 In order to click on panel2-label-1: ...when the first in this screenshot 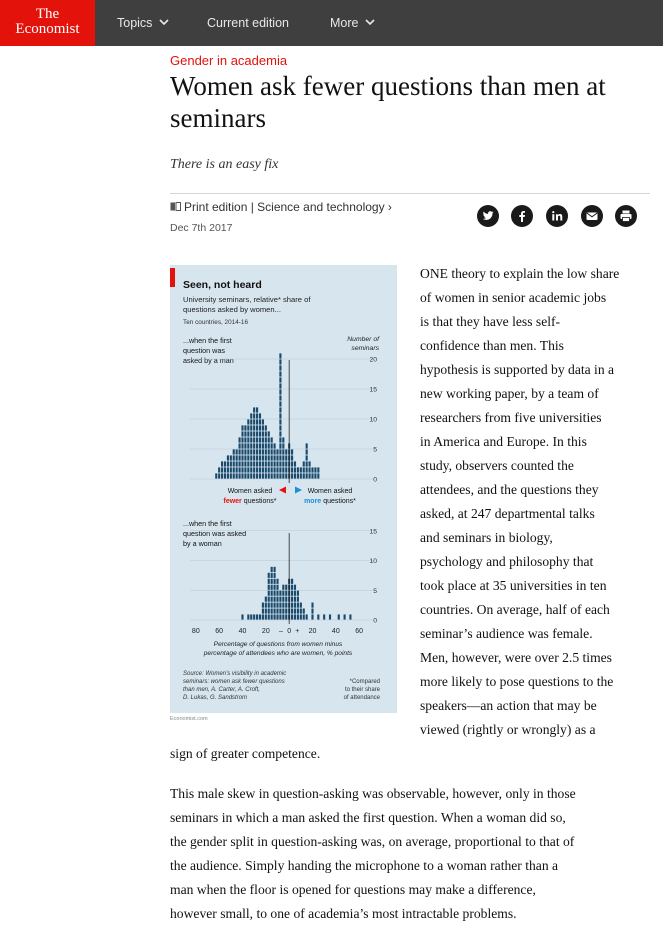, I will do `click(207, 523)`.